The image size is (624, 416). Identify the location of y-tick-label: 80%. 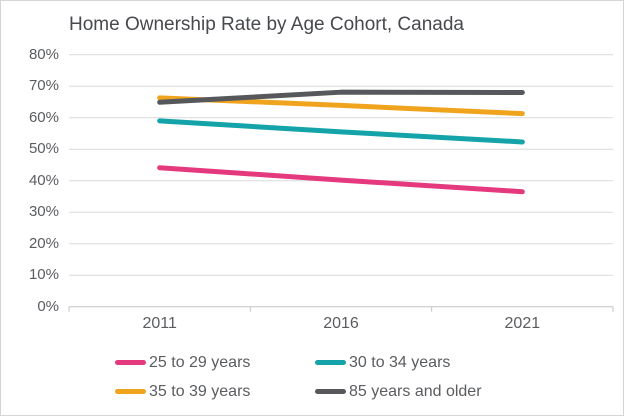
(43, 54).